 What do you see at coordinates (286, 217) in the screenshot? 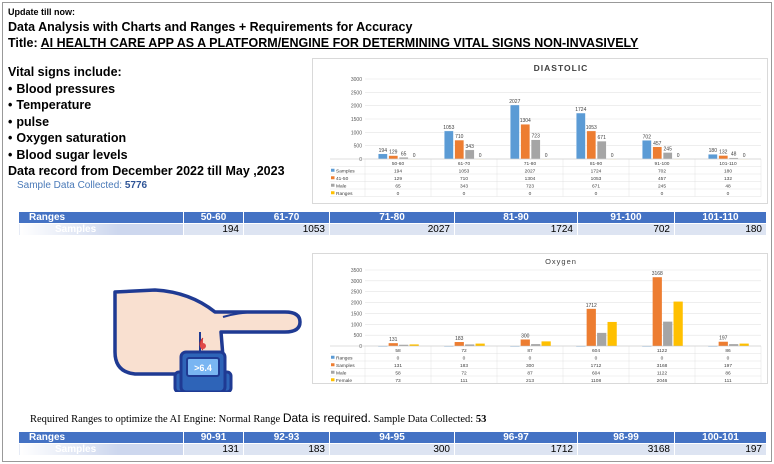
I see `table-header-cell: 61-70` at bounding box center [286, 217].